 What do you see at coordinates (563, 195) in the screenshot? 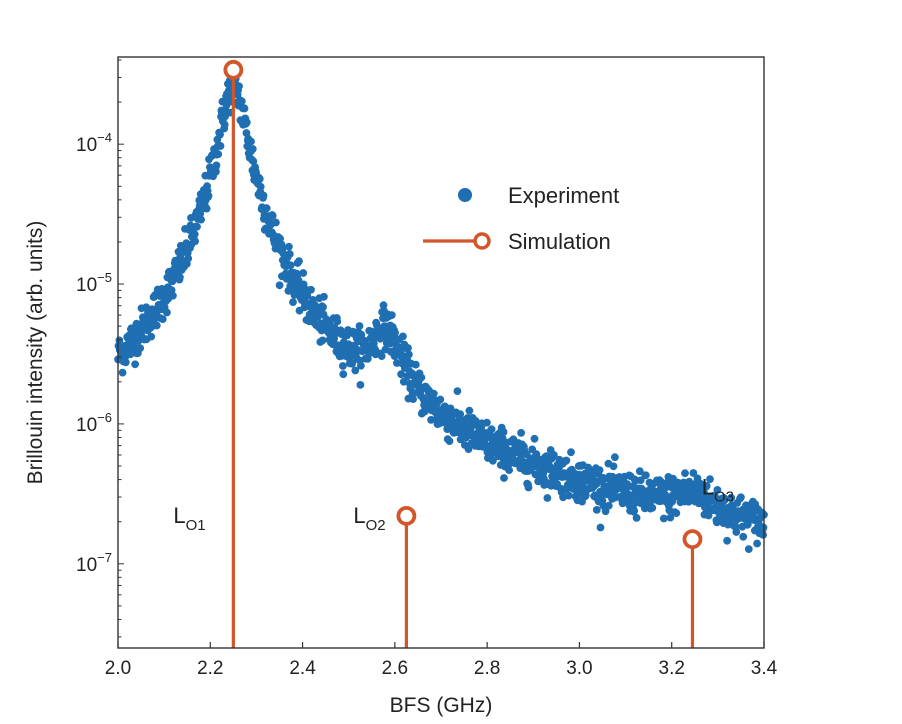
I see `legend-experiment-label: Experiment` at bounding box center [563, 195].